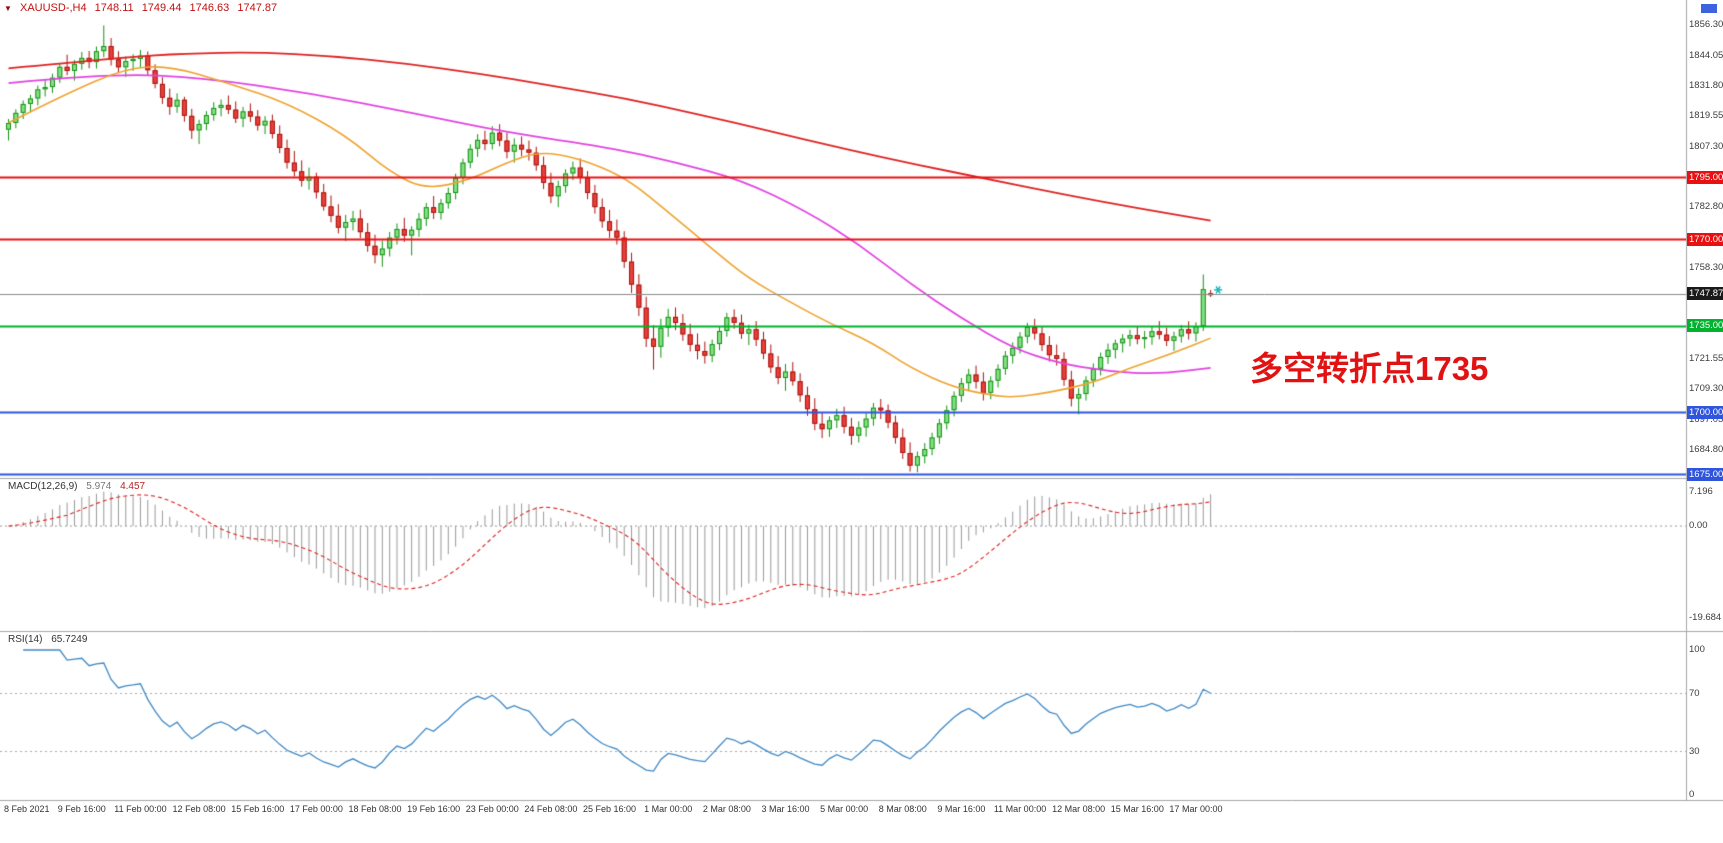 Image resolution: width=1723 pixels, height=843 pixels. I want to click on symbol-dropdown-icon: ▼, so click(8, 8).